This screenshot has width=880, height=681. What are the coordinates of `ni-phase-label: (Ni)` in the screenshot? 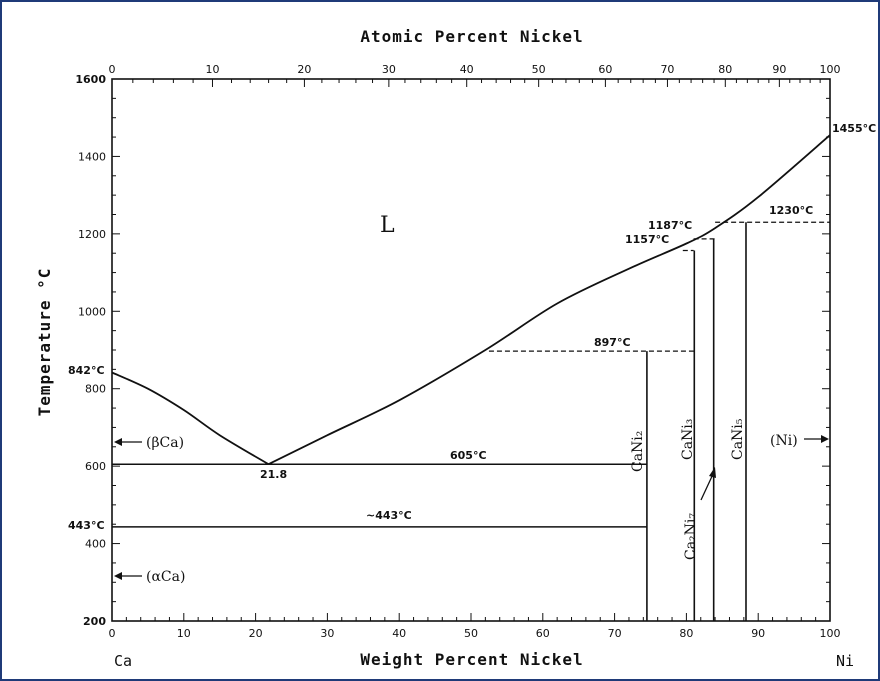 It's located at (784, 441).